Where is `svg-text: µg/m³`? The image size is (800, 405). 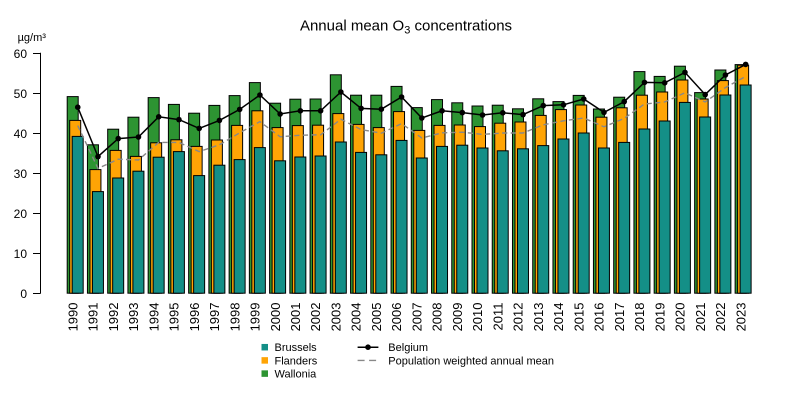 svg-text: µg/m³ is located at coordinates (32, 38).